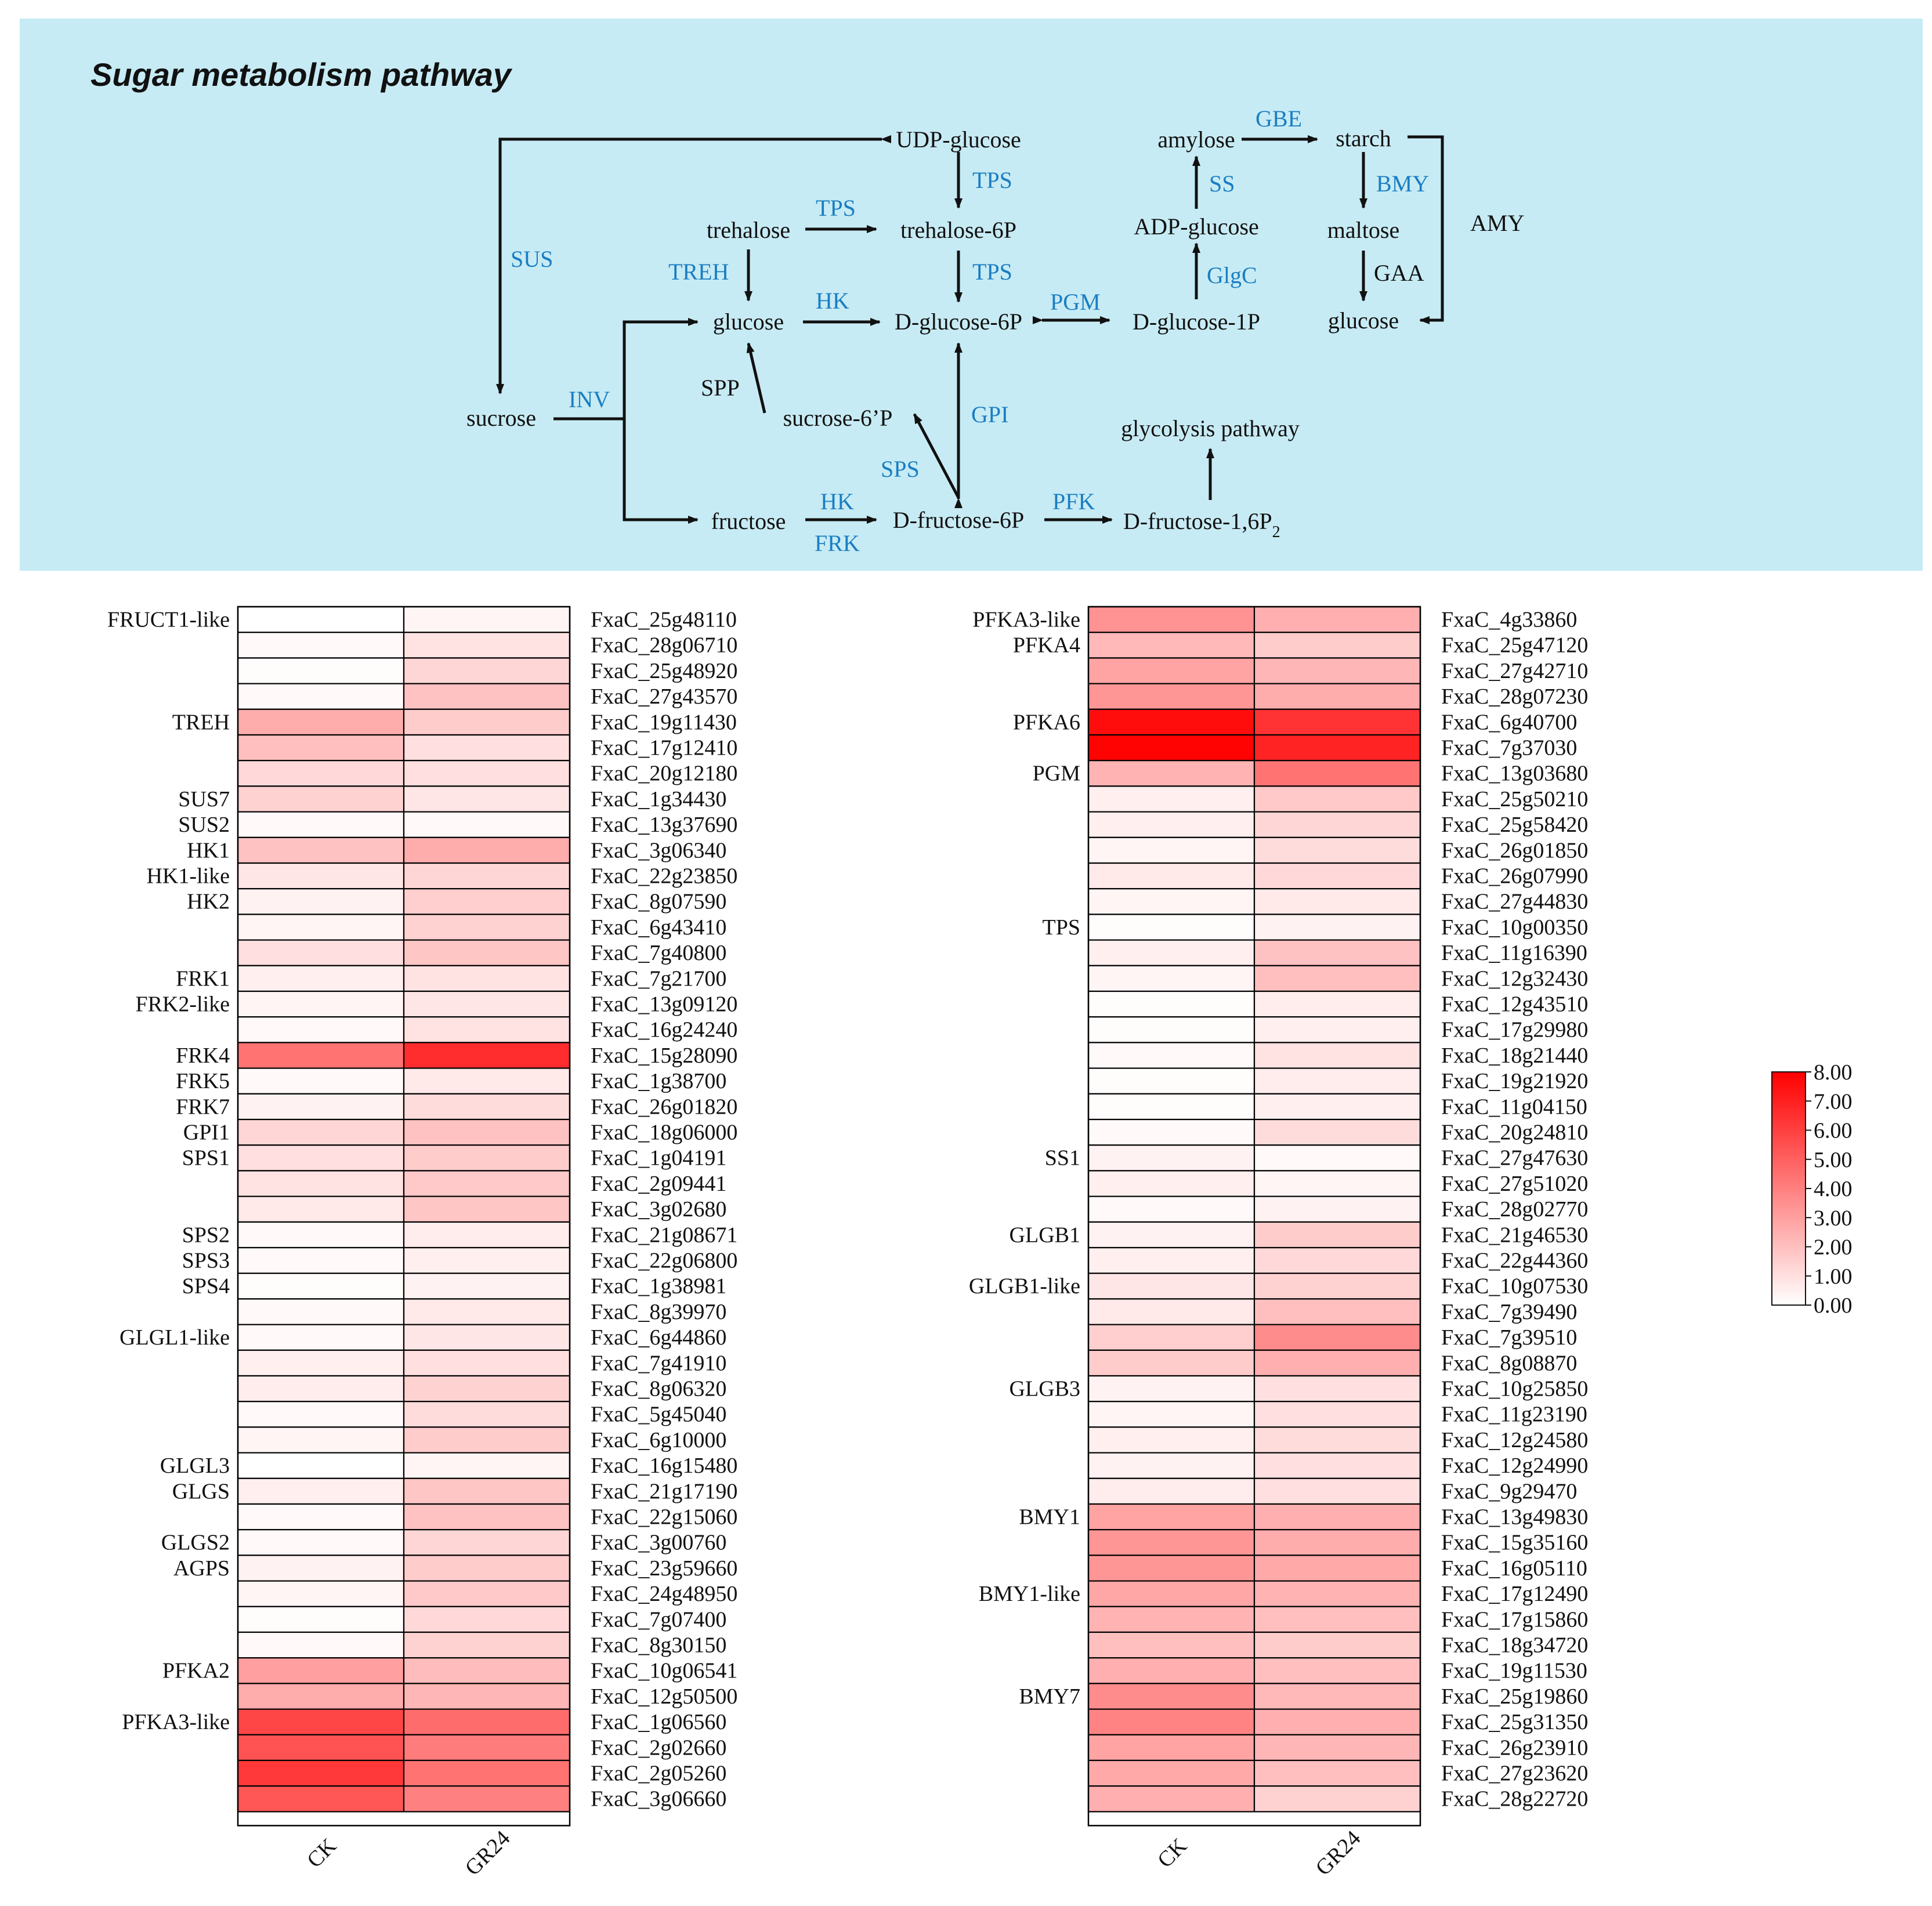  I want to click on gene-label: FxaC_4g33860, so click(1509, 619).